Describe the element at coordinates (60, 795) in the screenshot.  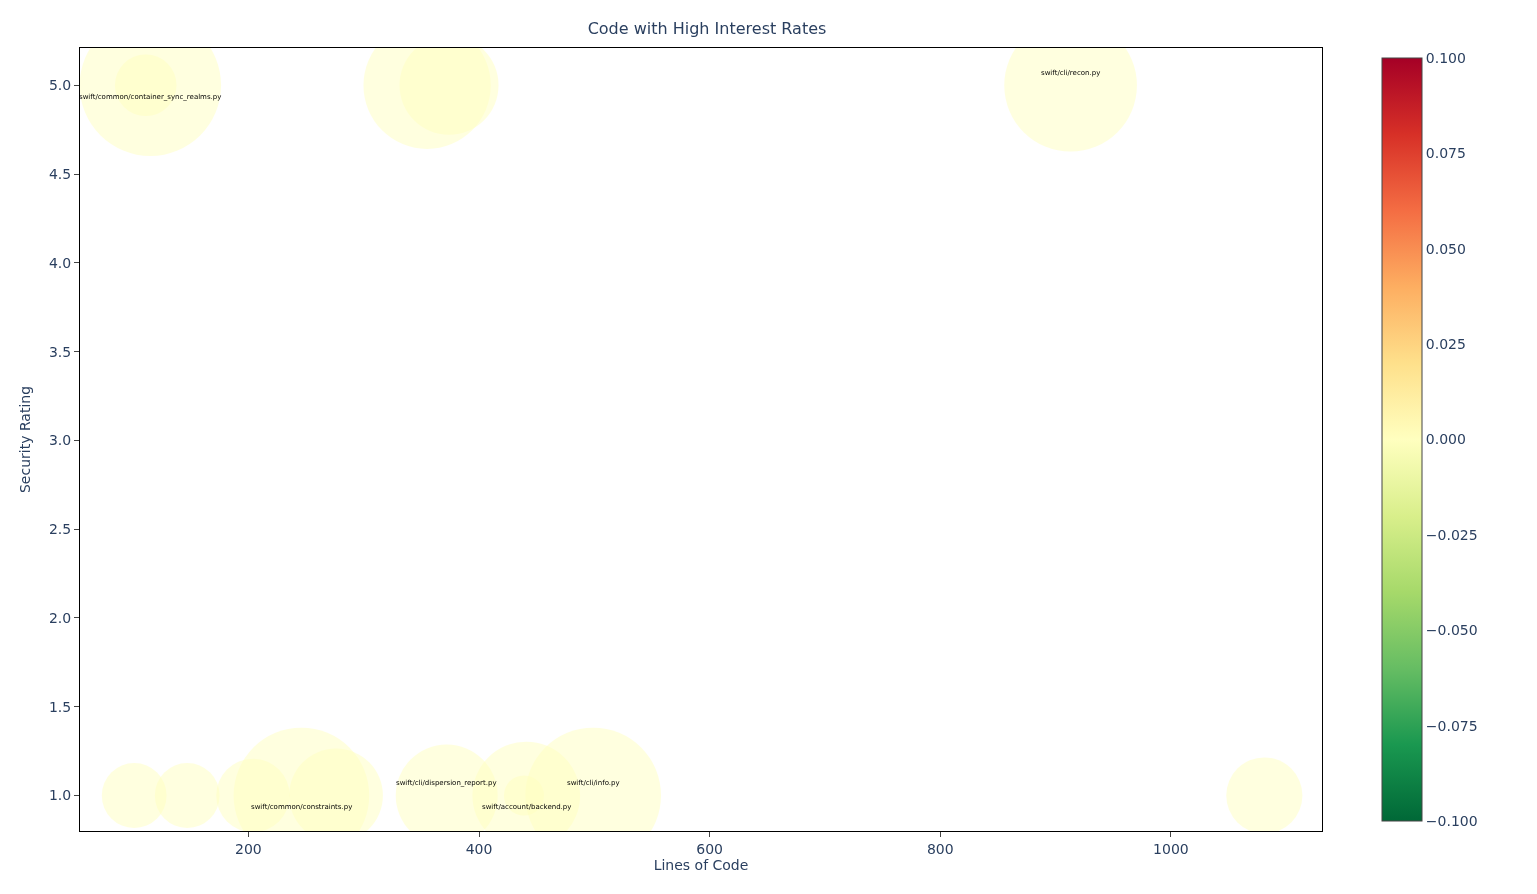
I see `y-tick-label: 1.0` at that location.